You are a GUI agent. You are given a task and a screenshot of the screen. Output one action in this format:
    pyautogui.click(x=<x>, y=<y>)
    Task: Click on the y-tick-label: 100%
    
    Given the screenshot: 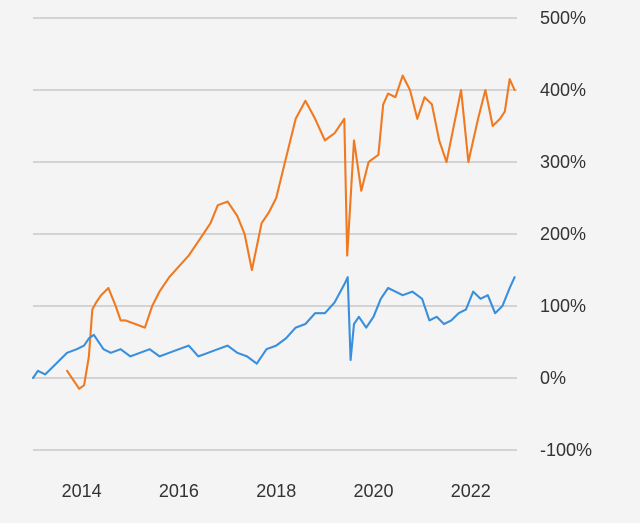 What is the action you would take?
    pyautogui.click(x=563, y=306)
    